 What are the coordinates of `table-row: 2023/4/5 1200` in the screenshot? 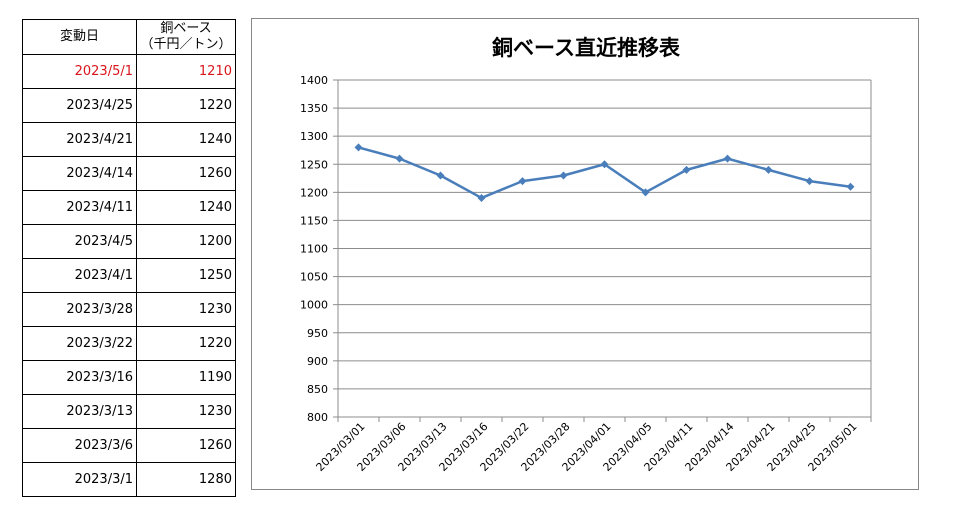 It's located at (129, 241).